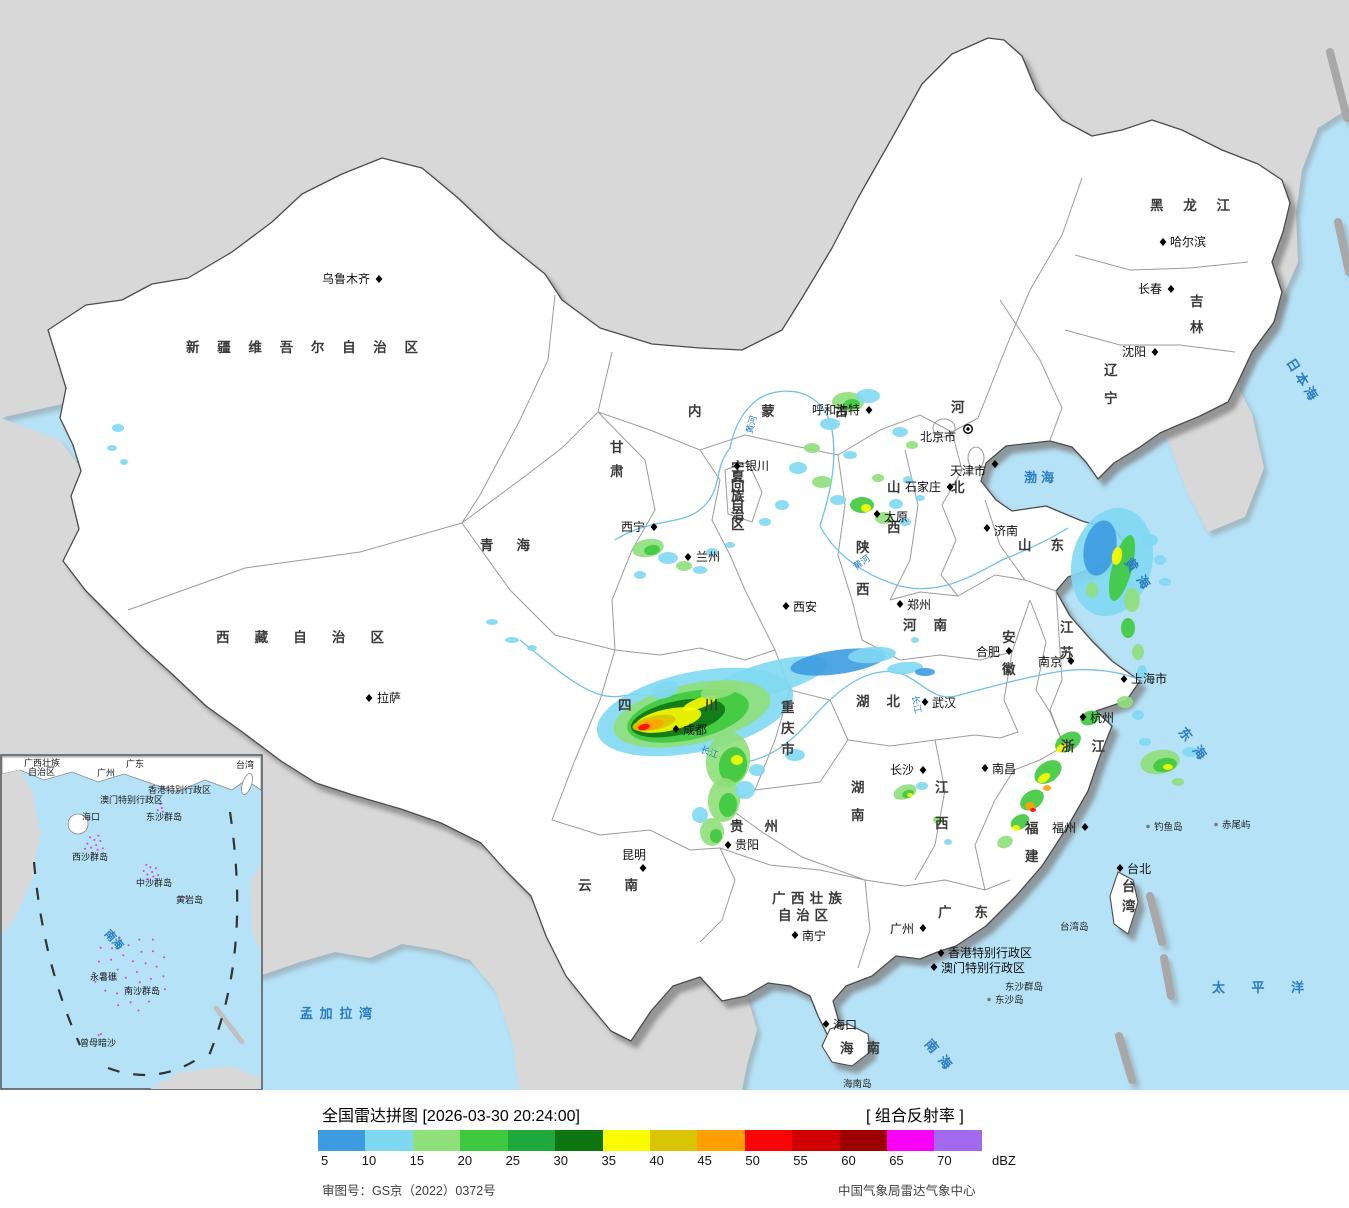 This screenshot has width=1349, height=1208. What do you see at coordinates (1149, 678) in the screenshot?
I see `city-label: 上海市` at bounding box center [1149, 678].